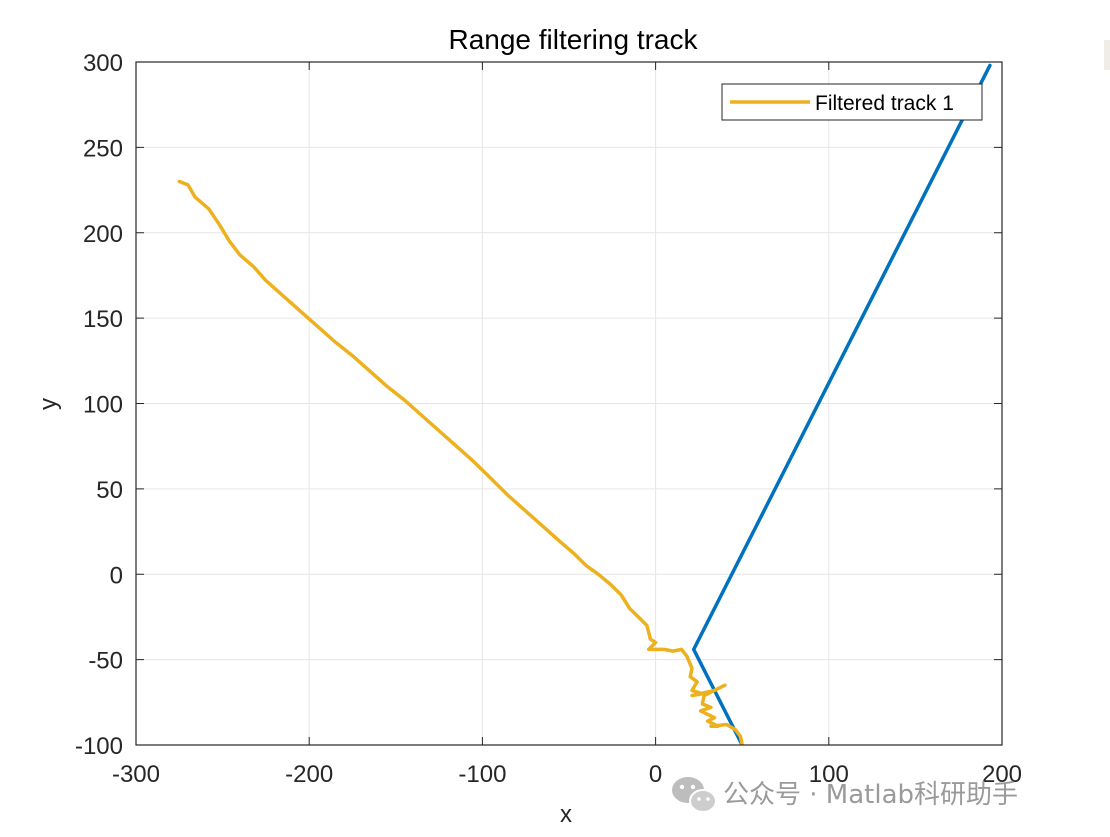  What do you see at coordinates (105, 661) in the screenshot?
I see `y-tick-label: -50` at bounding box center [105, 661].